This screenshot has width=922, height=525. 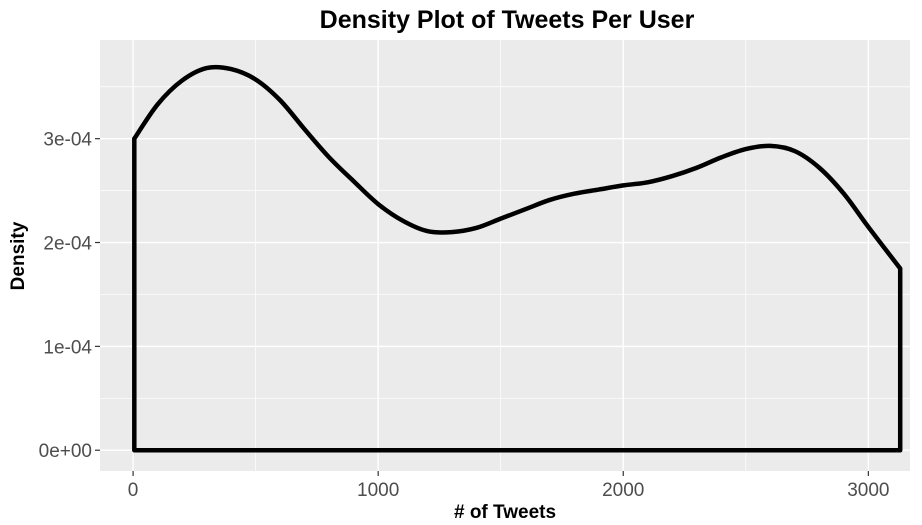 What do you see at coordinates (65, 451) in the screenshot?
I see `y-tick-label: 0e+00` at bounding box center [65, 451].